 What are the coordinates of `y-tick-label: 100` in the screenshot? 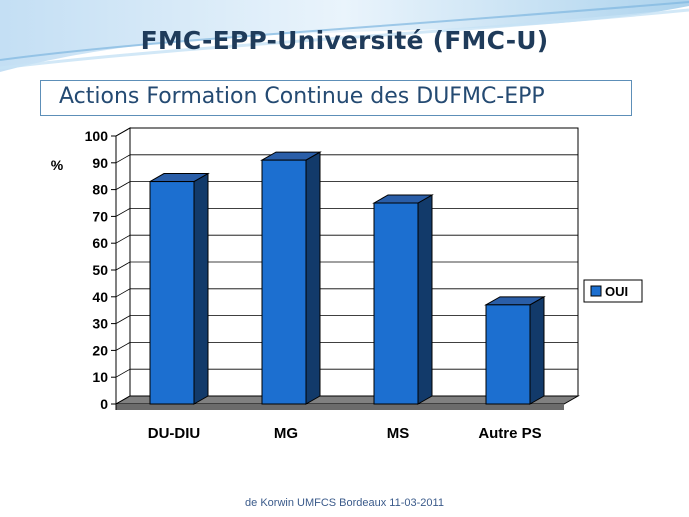 It's located at (97, 136).